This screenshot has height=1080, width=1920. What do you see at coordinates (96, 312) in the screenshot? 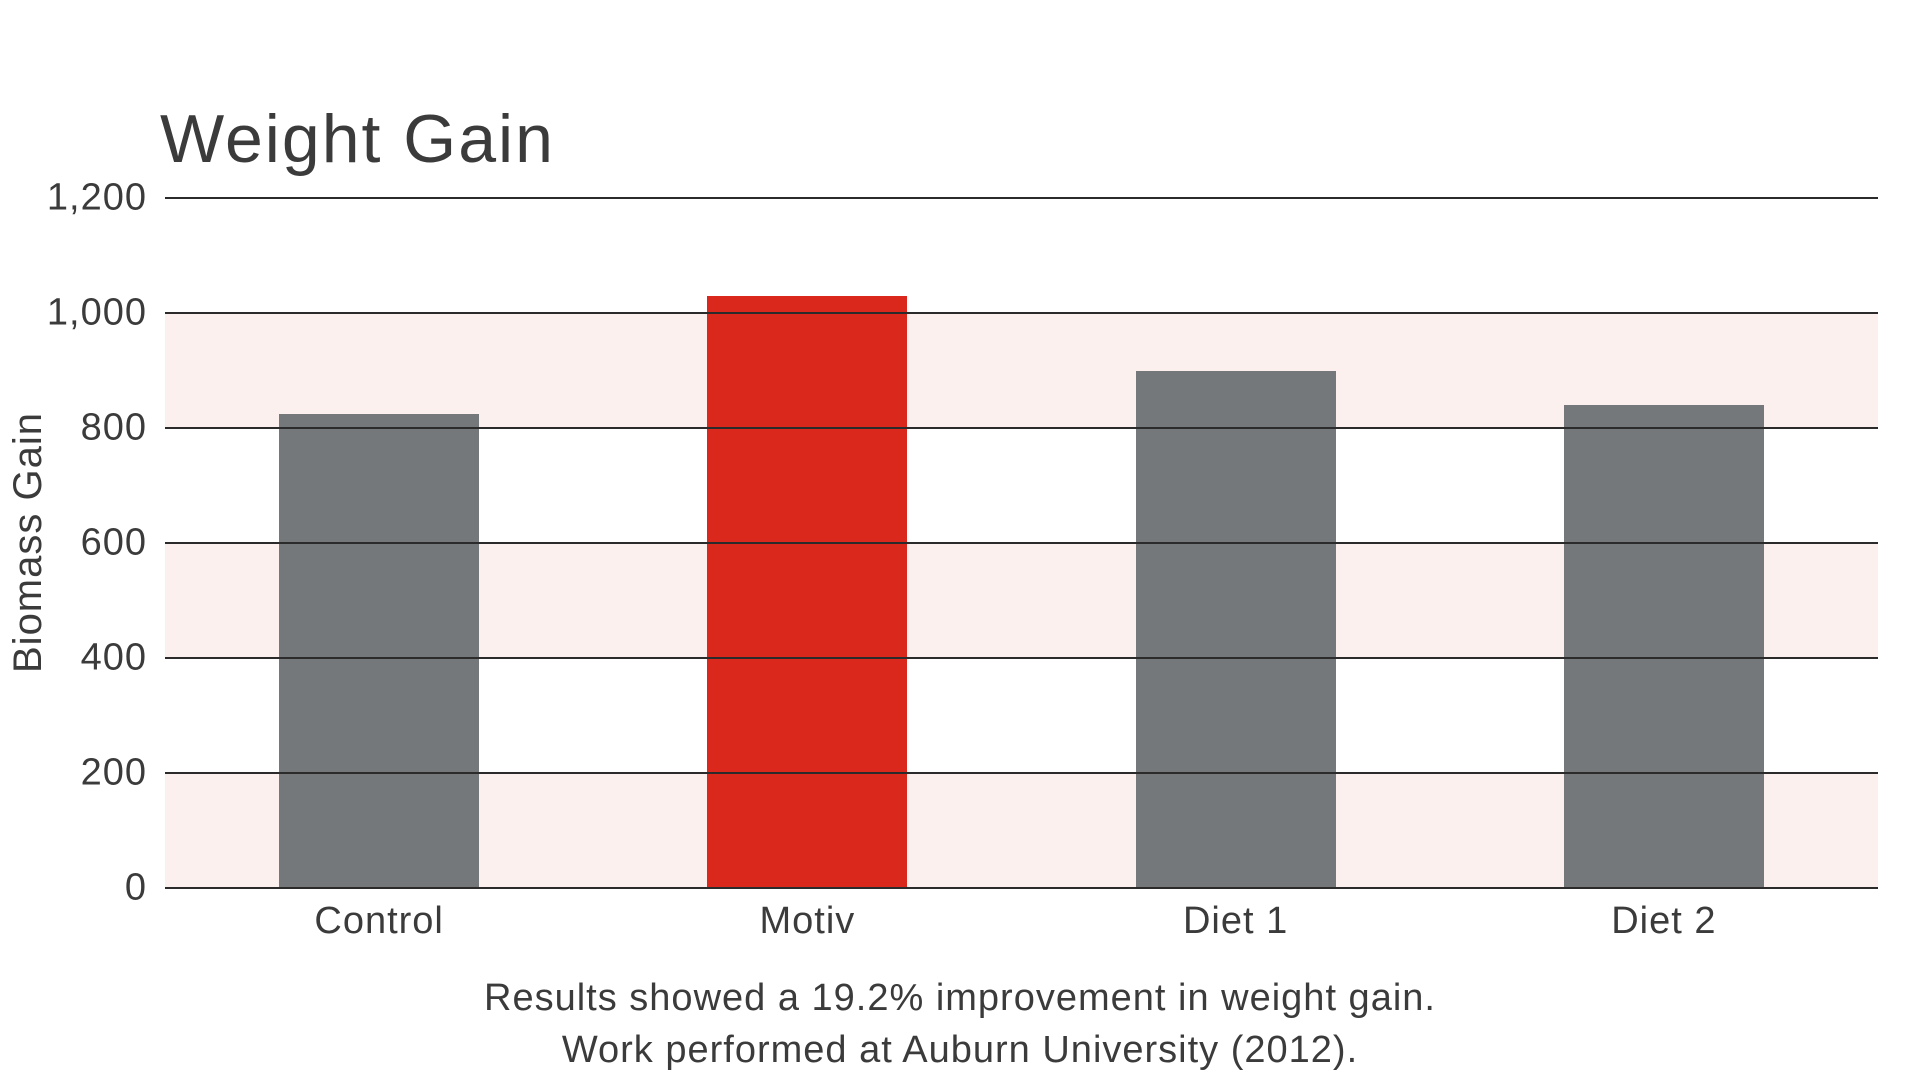
I see `y-tick-label: 1,000` at bounding box center [96, 312].